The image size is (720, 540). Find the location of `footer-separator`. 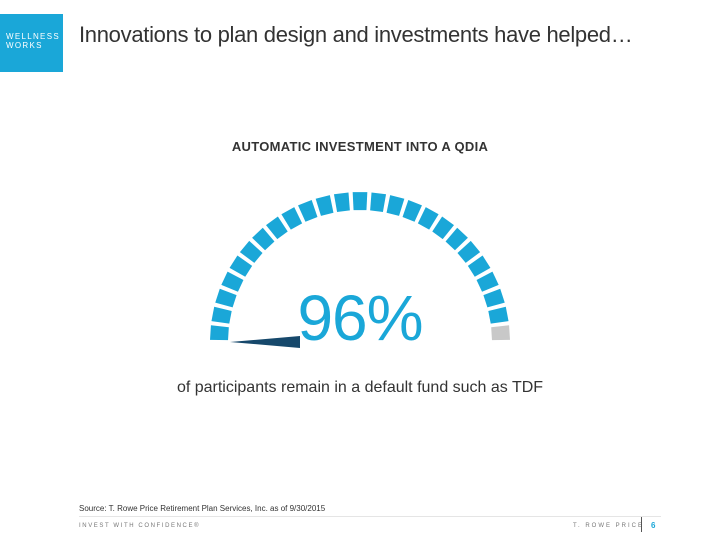

footer-separator is located at coordinates (641, 524).